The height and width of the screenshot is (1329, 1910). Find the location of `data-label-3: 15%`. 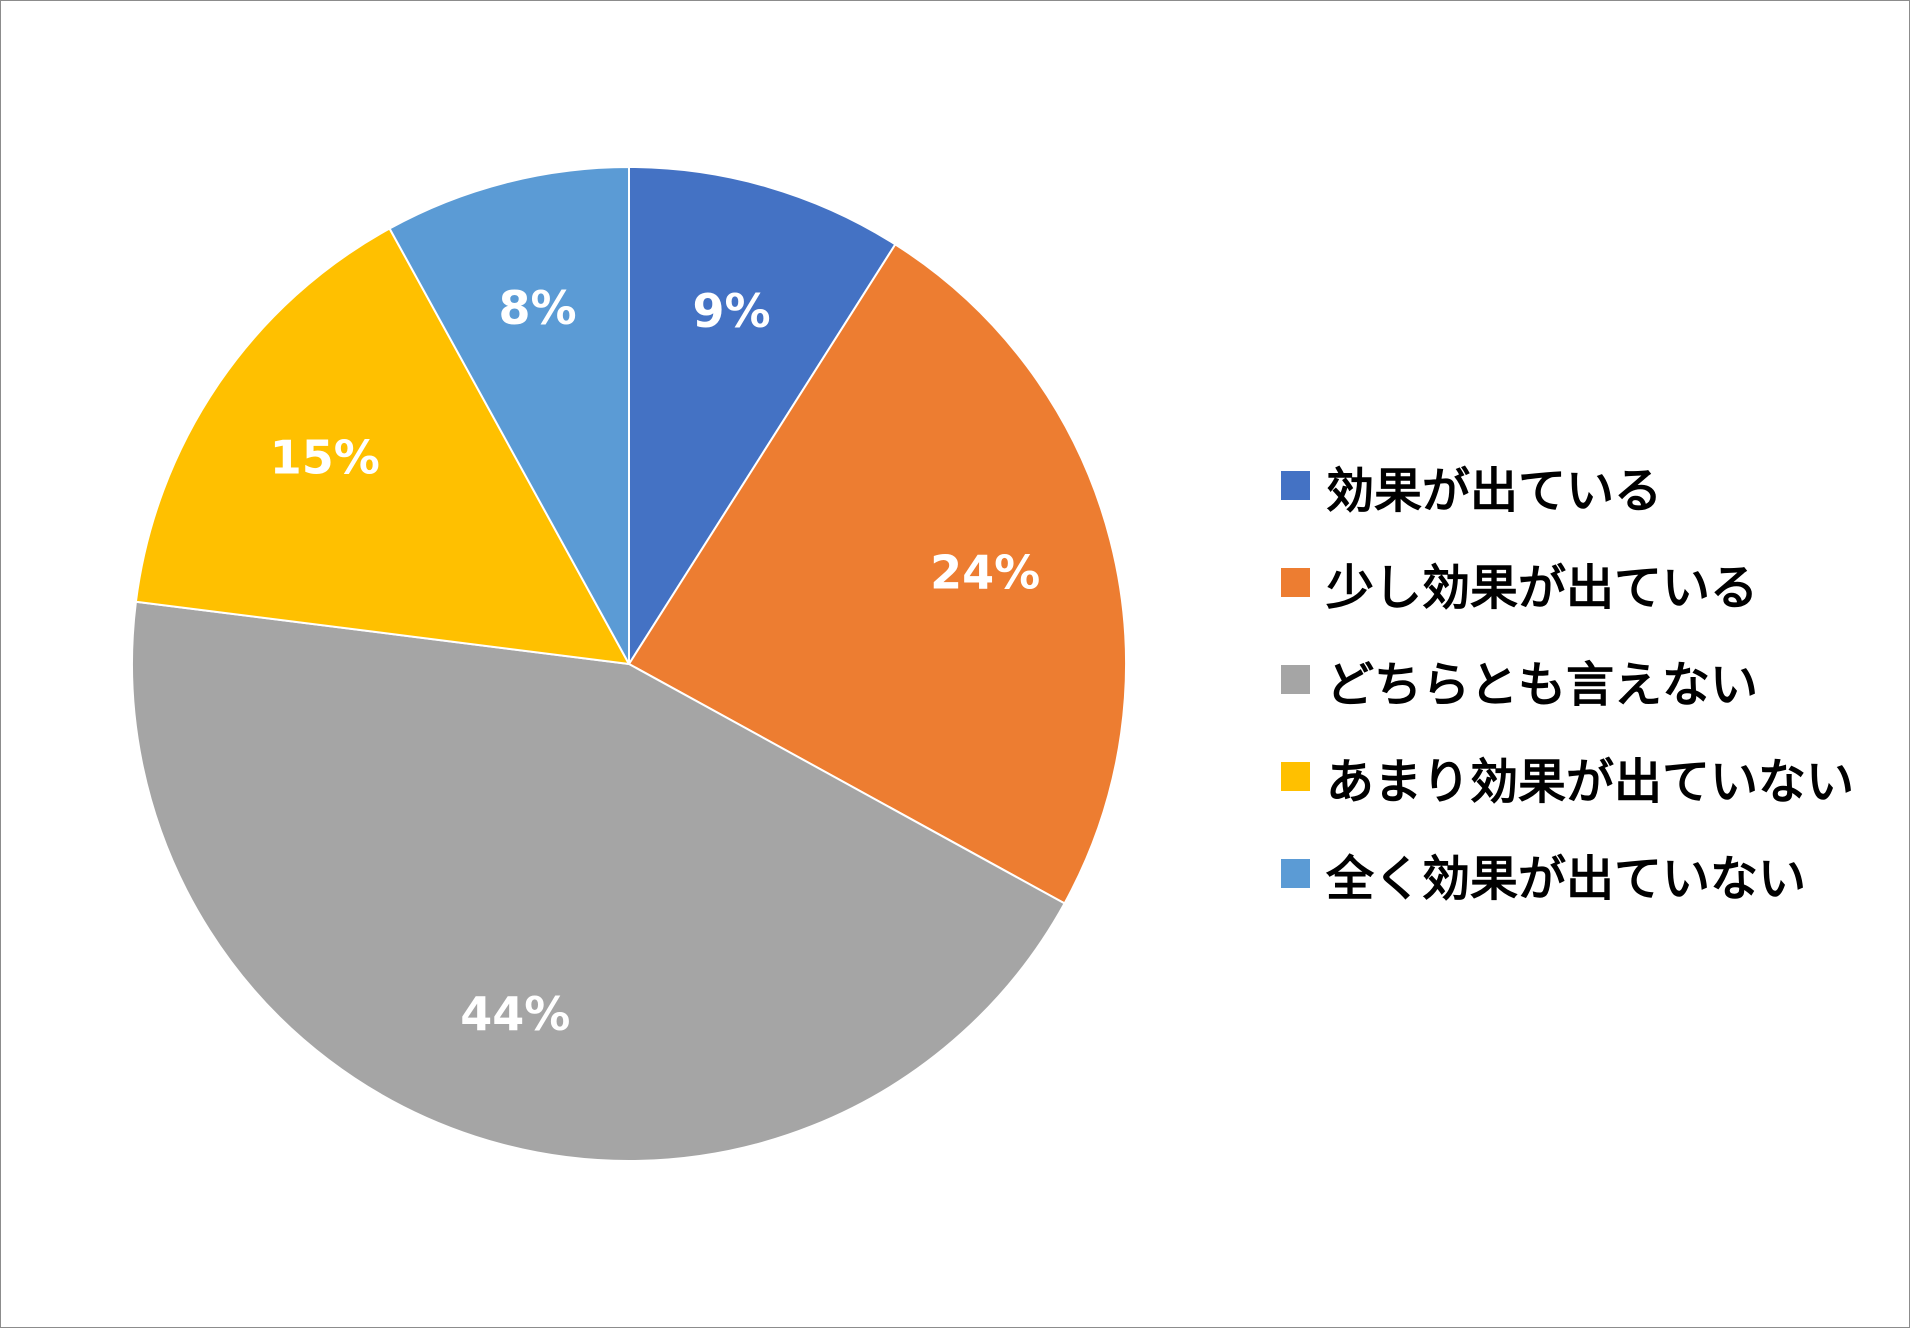

data-label-3: 15% is located at coordinates (325, 457).